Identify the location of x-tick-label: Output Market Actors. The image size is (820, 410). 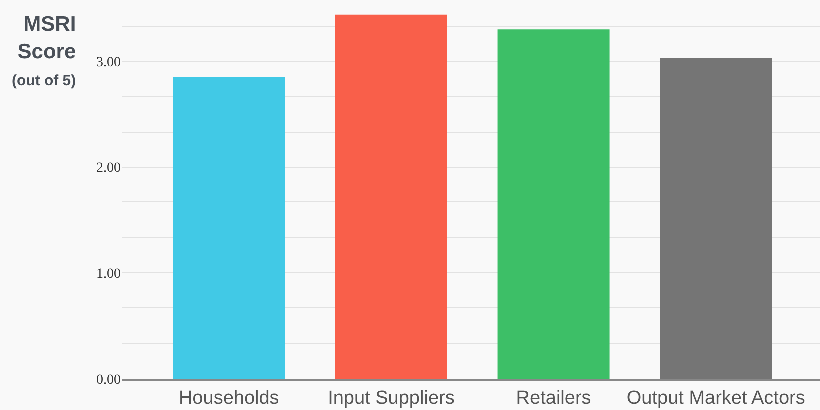
(716, 398).